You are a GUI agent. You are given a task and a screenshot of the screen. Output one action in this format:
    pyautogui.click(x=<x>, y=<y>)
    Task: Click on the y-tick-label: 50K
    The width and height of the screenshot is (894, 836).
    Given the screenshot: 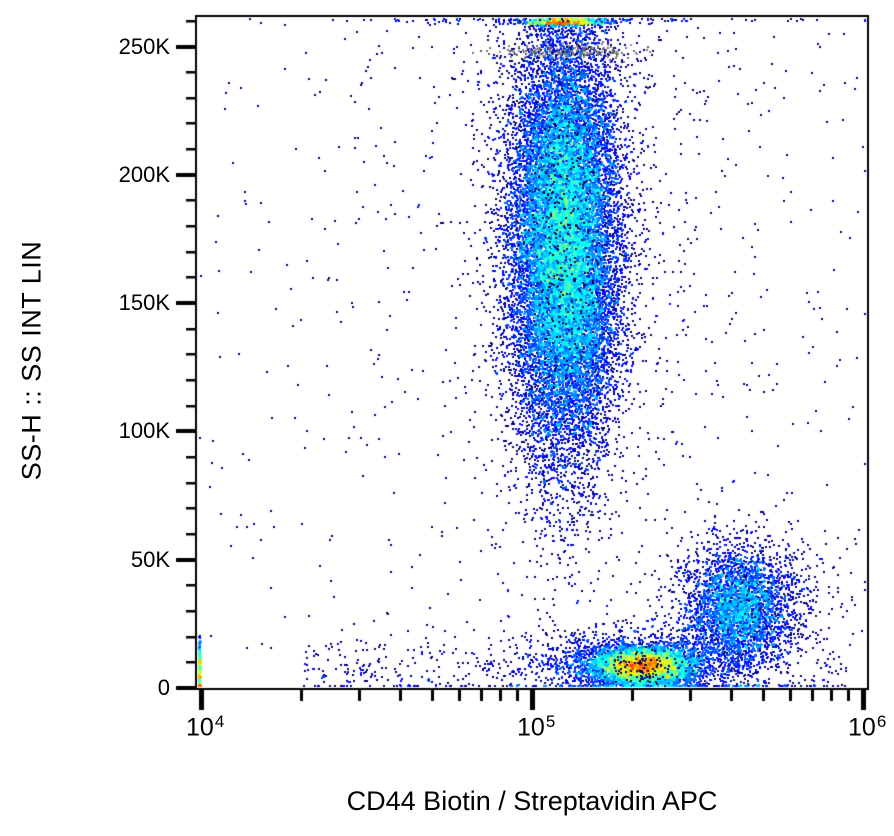 What is the action you would take?
    pyautogui.click(x=150, y=559)
    